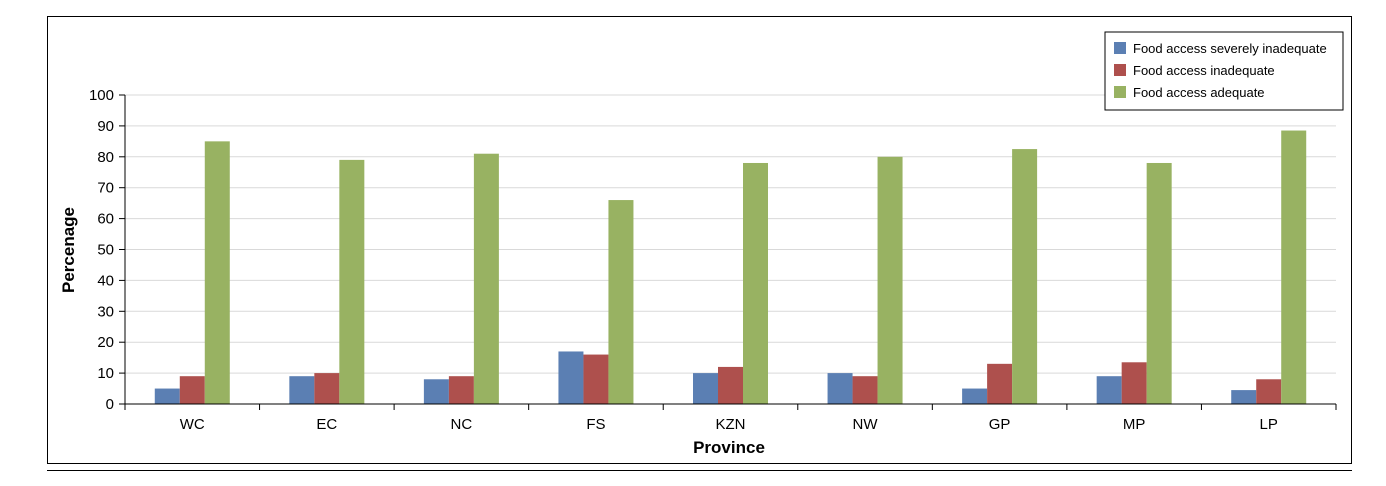  What do you see at coordinates (729, 447) in the screenshot?
I see `x-axis-title: Province` at bounding box center [729, 447].